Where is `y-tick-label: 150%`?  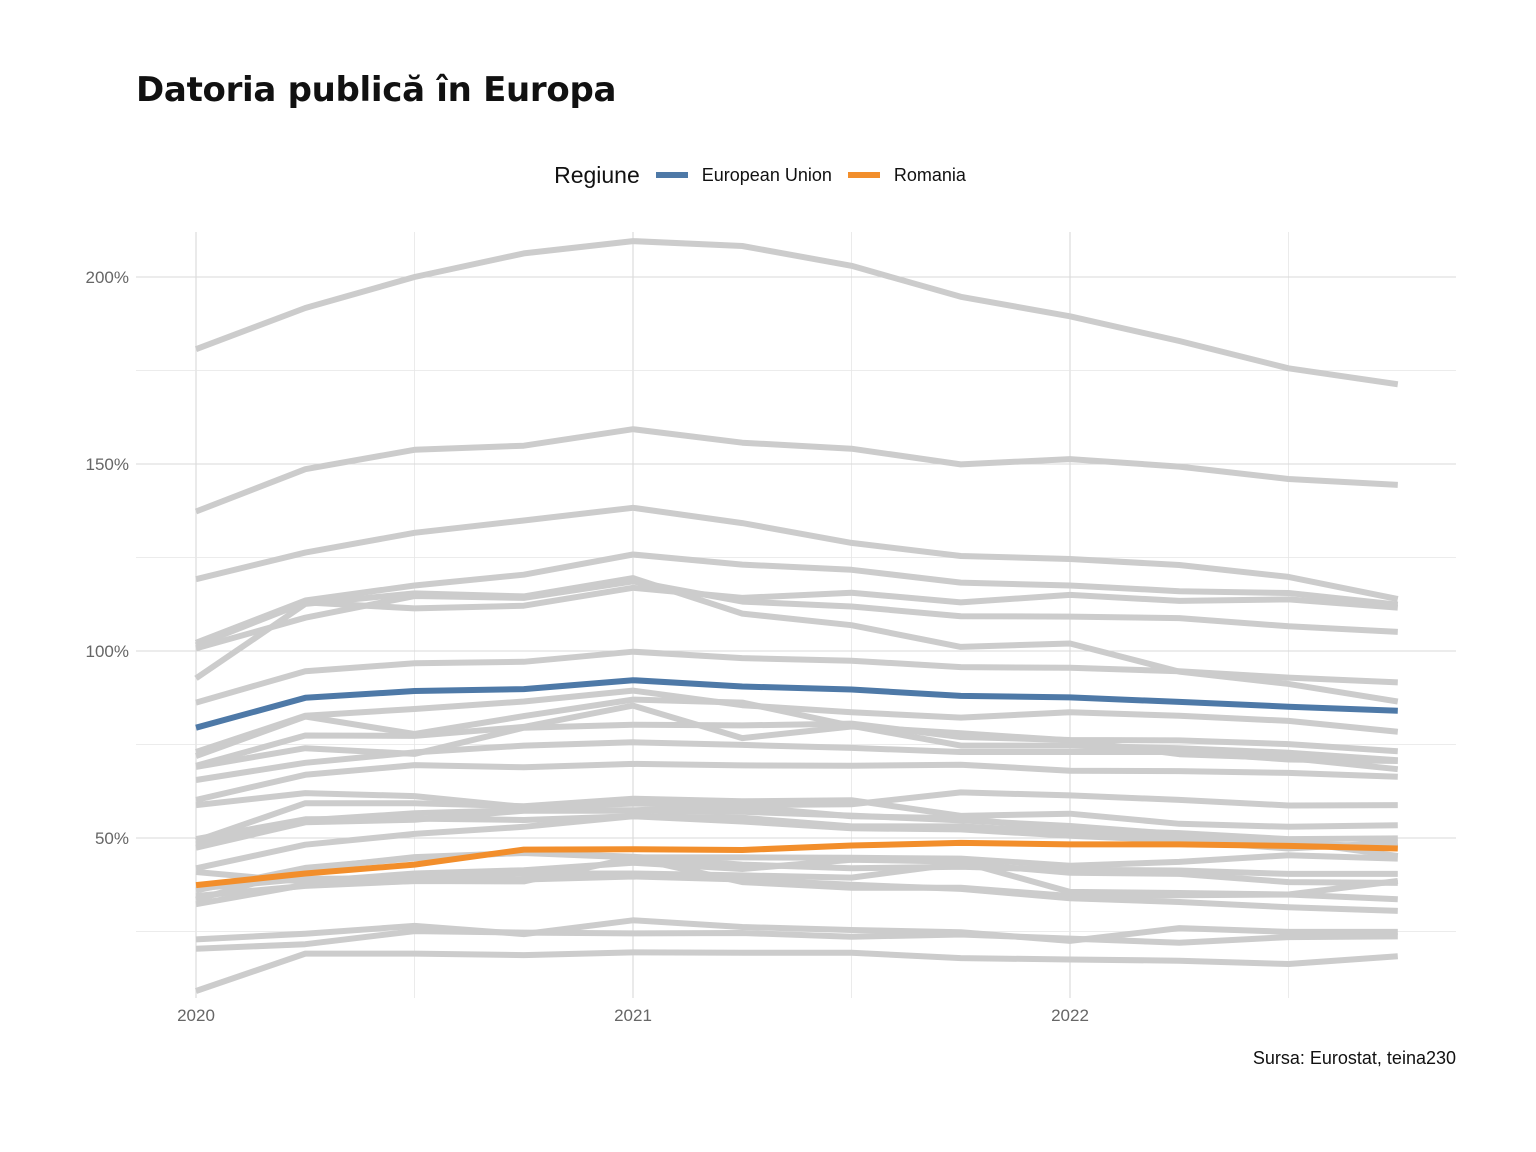 y-tick-label: 150% is located at coordinates (107, 464).